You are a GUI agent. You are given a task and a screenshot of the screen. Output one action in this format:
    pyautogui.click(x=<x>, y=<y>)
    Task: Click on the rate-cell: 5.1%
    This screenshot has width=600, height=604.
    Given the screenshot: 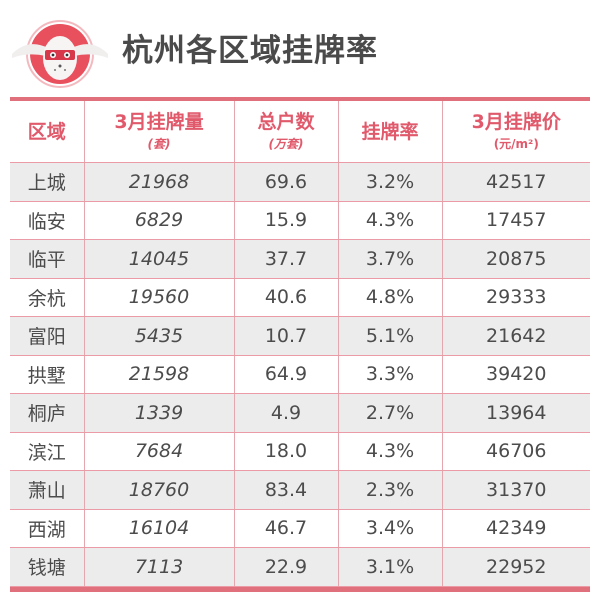 What is the action you would take?
    pyautogui.click(x=390, y=336)
    